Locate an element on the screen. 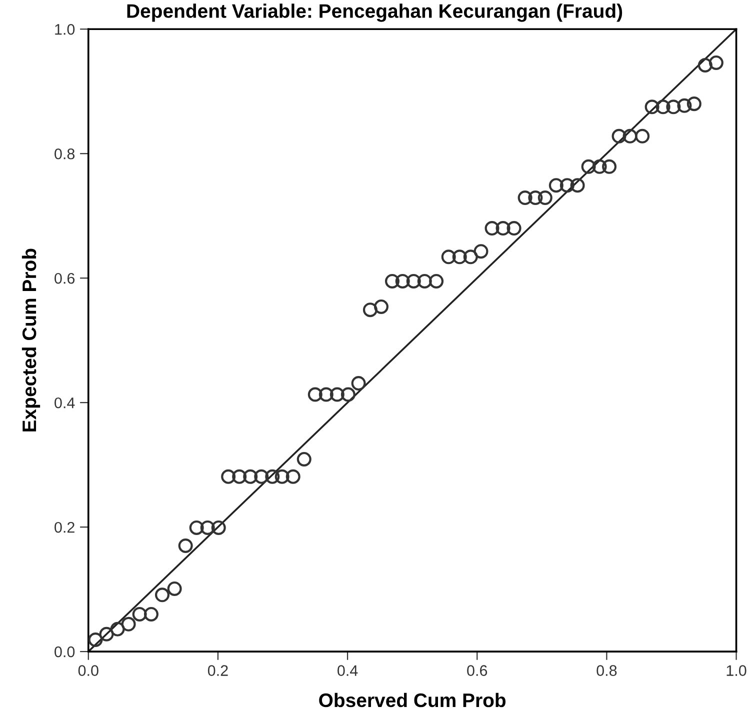 The image size is (749, 728). x-tick-label: 0.6 is located at coordinates (477, 670).